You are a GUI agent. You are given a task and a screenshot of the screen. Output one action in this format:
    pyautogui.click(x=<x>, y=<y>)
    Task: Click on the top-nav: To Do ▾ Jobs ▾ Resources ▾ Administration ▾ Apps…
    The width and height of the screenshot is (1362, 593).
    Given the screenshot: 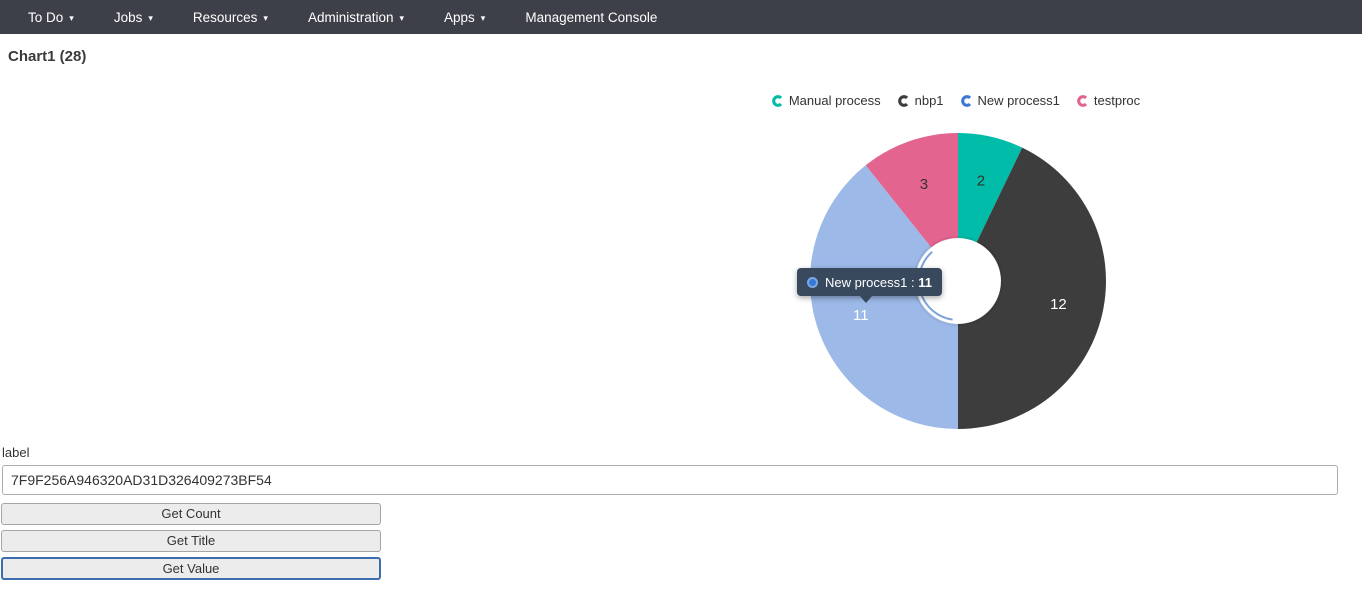 What is the action you would take?
    pyautogui.click(x=681, y=17)
    